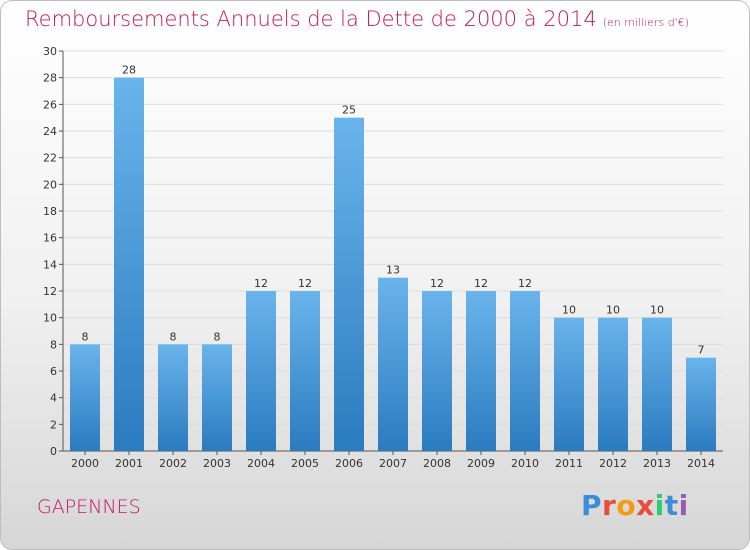 The image size is (750, 550). What do you see at coordinates (89, 507) in the screenshot?
I see `commune-name: GAPENNES` at bounding box center [89, 507].